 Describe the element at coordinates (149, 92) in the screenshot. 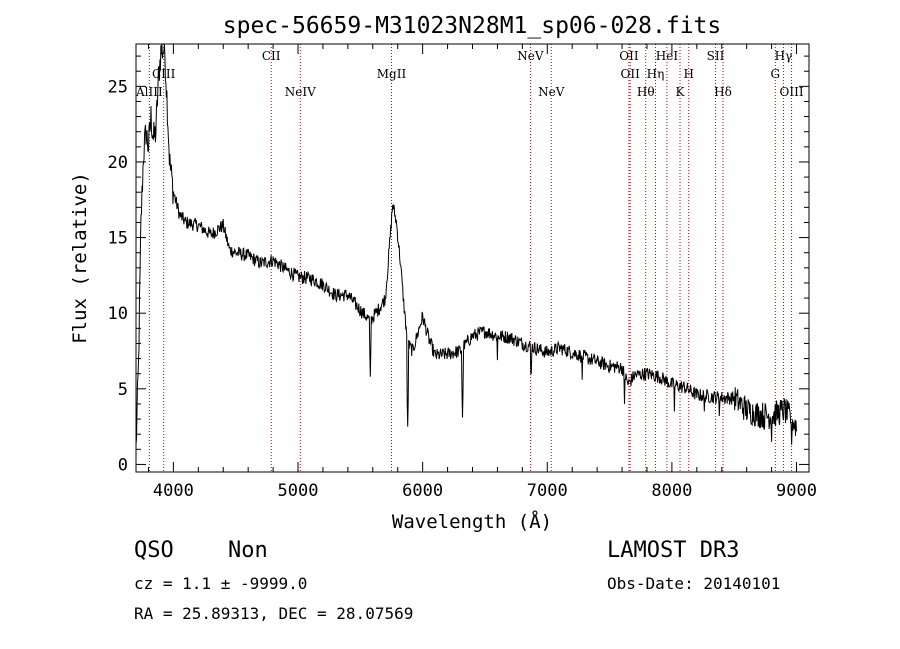

I see `line-marker-label: AlIII` at that location.